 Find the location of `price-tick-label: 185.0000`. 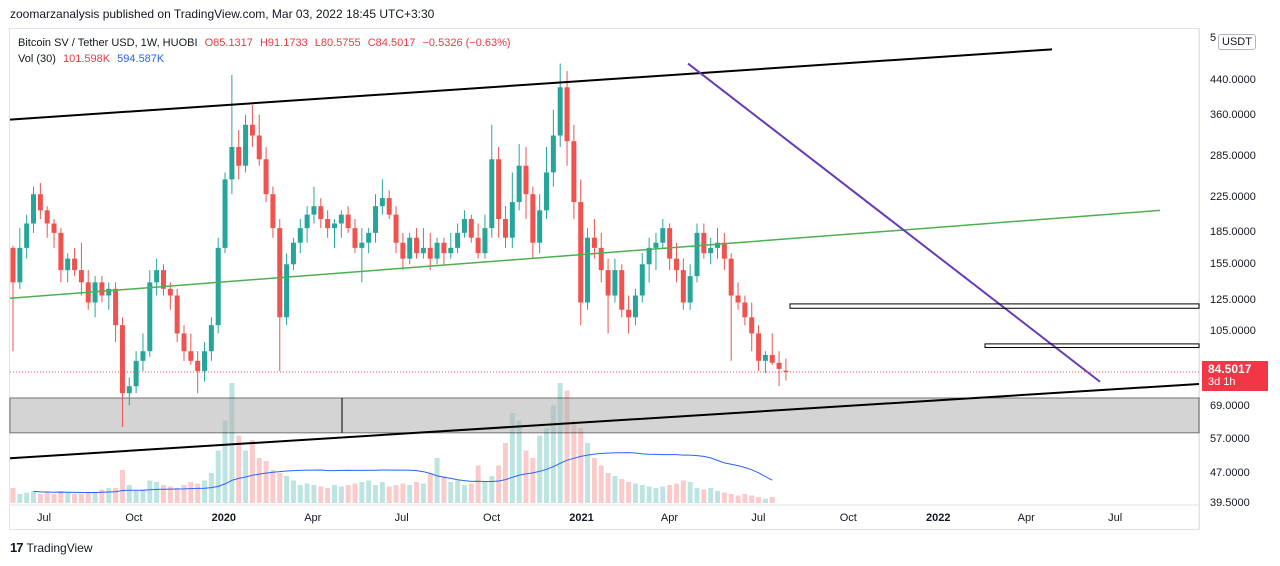

price-tick-label: 185.0000 is located at coordinates (1233, 232).